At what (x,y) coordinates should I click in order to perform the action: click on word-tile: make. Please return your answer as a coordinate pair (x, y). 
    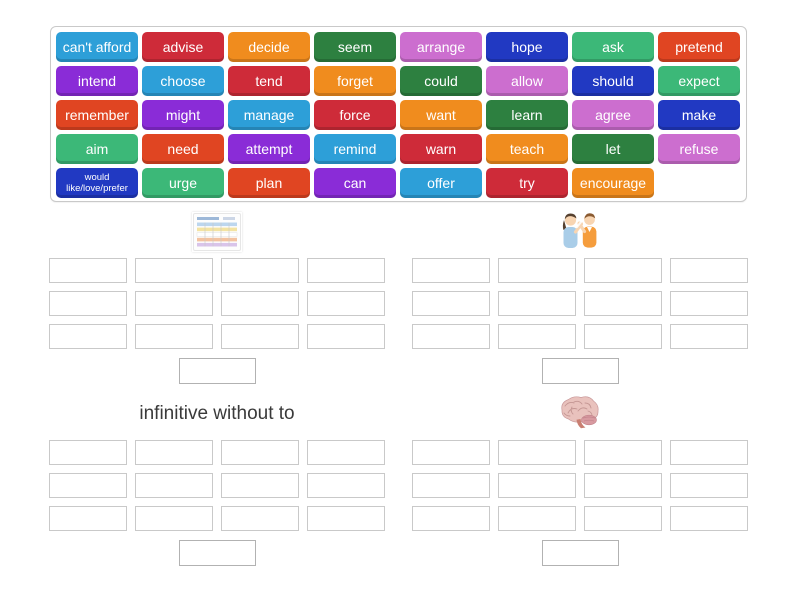
    Looking at the image, I should click on (699, 115).